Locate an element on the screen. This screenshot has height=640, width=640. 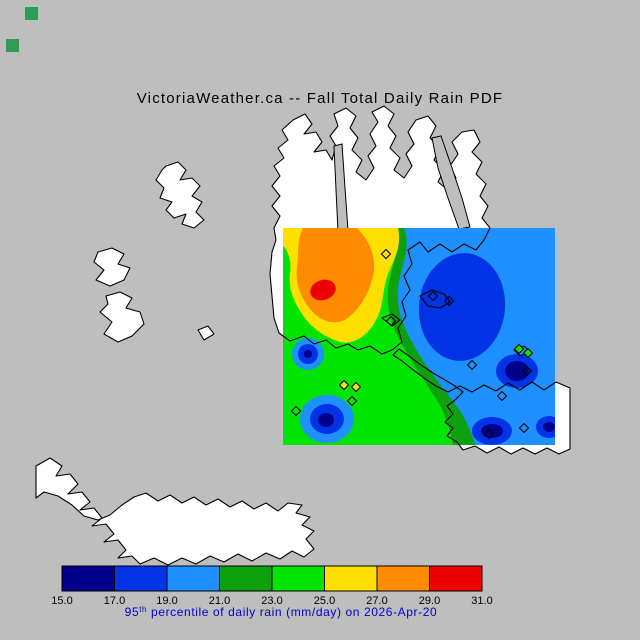
contour-field is located at coordinates (419, 336).